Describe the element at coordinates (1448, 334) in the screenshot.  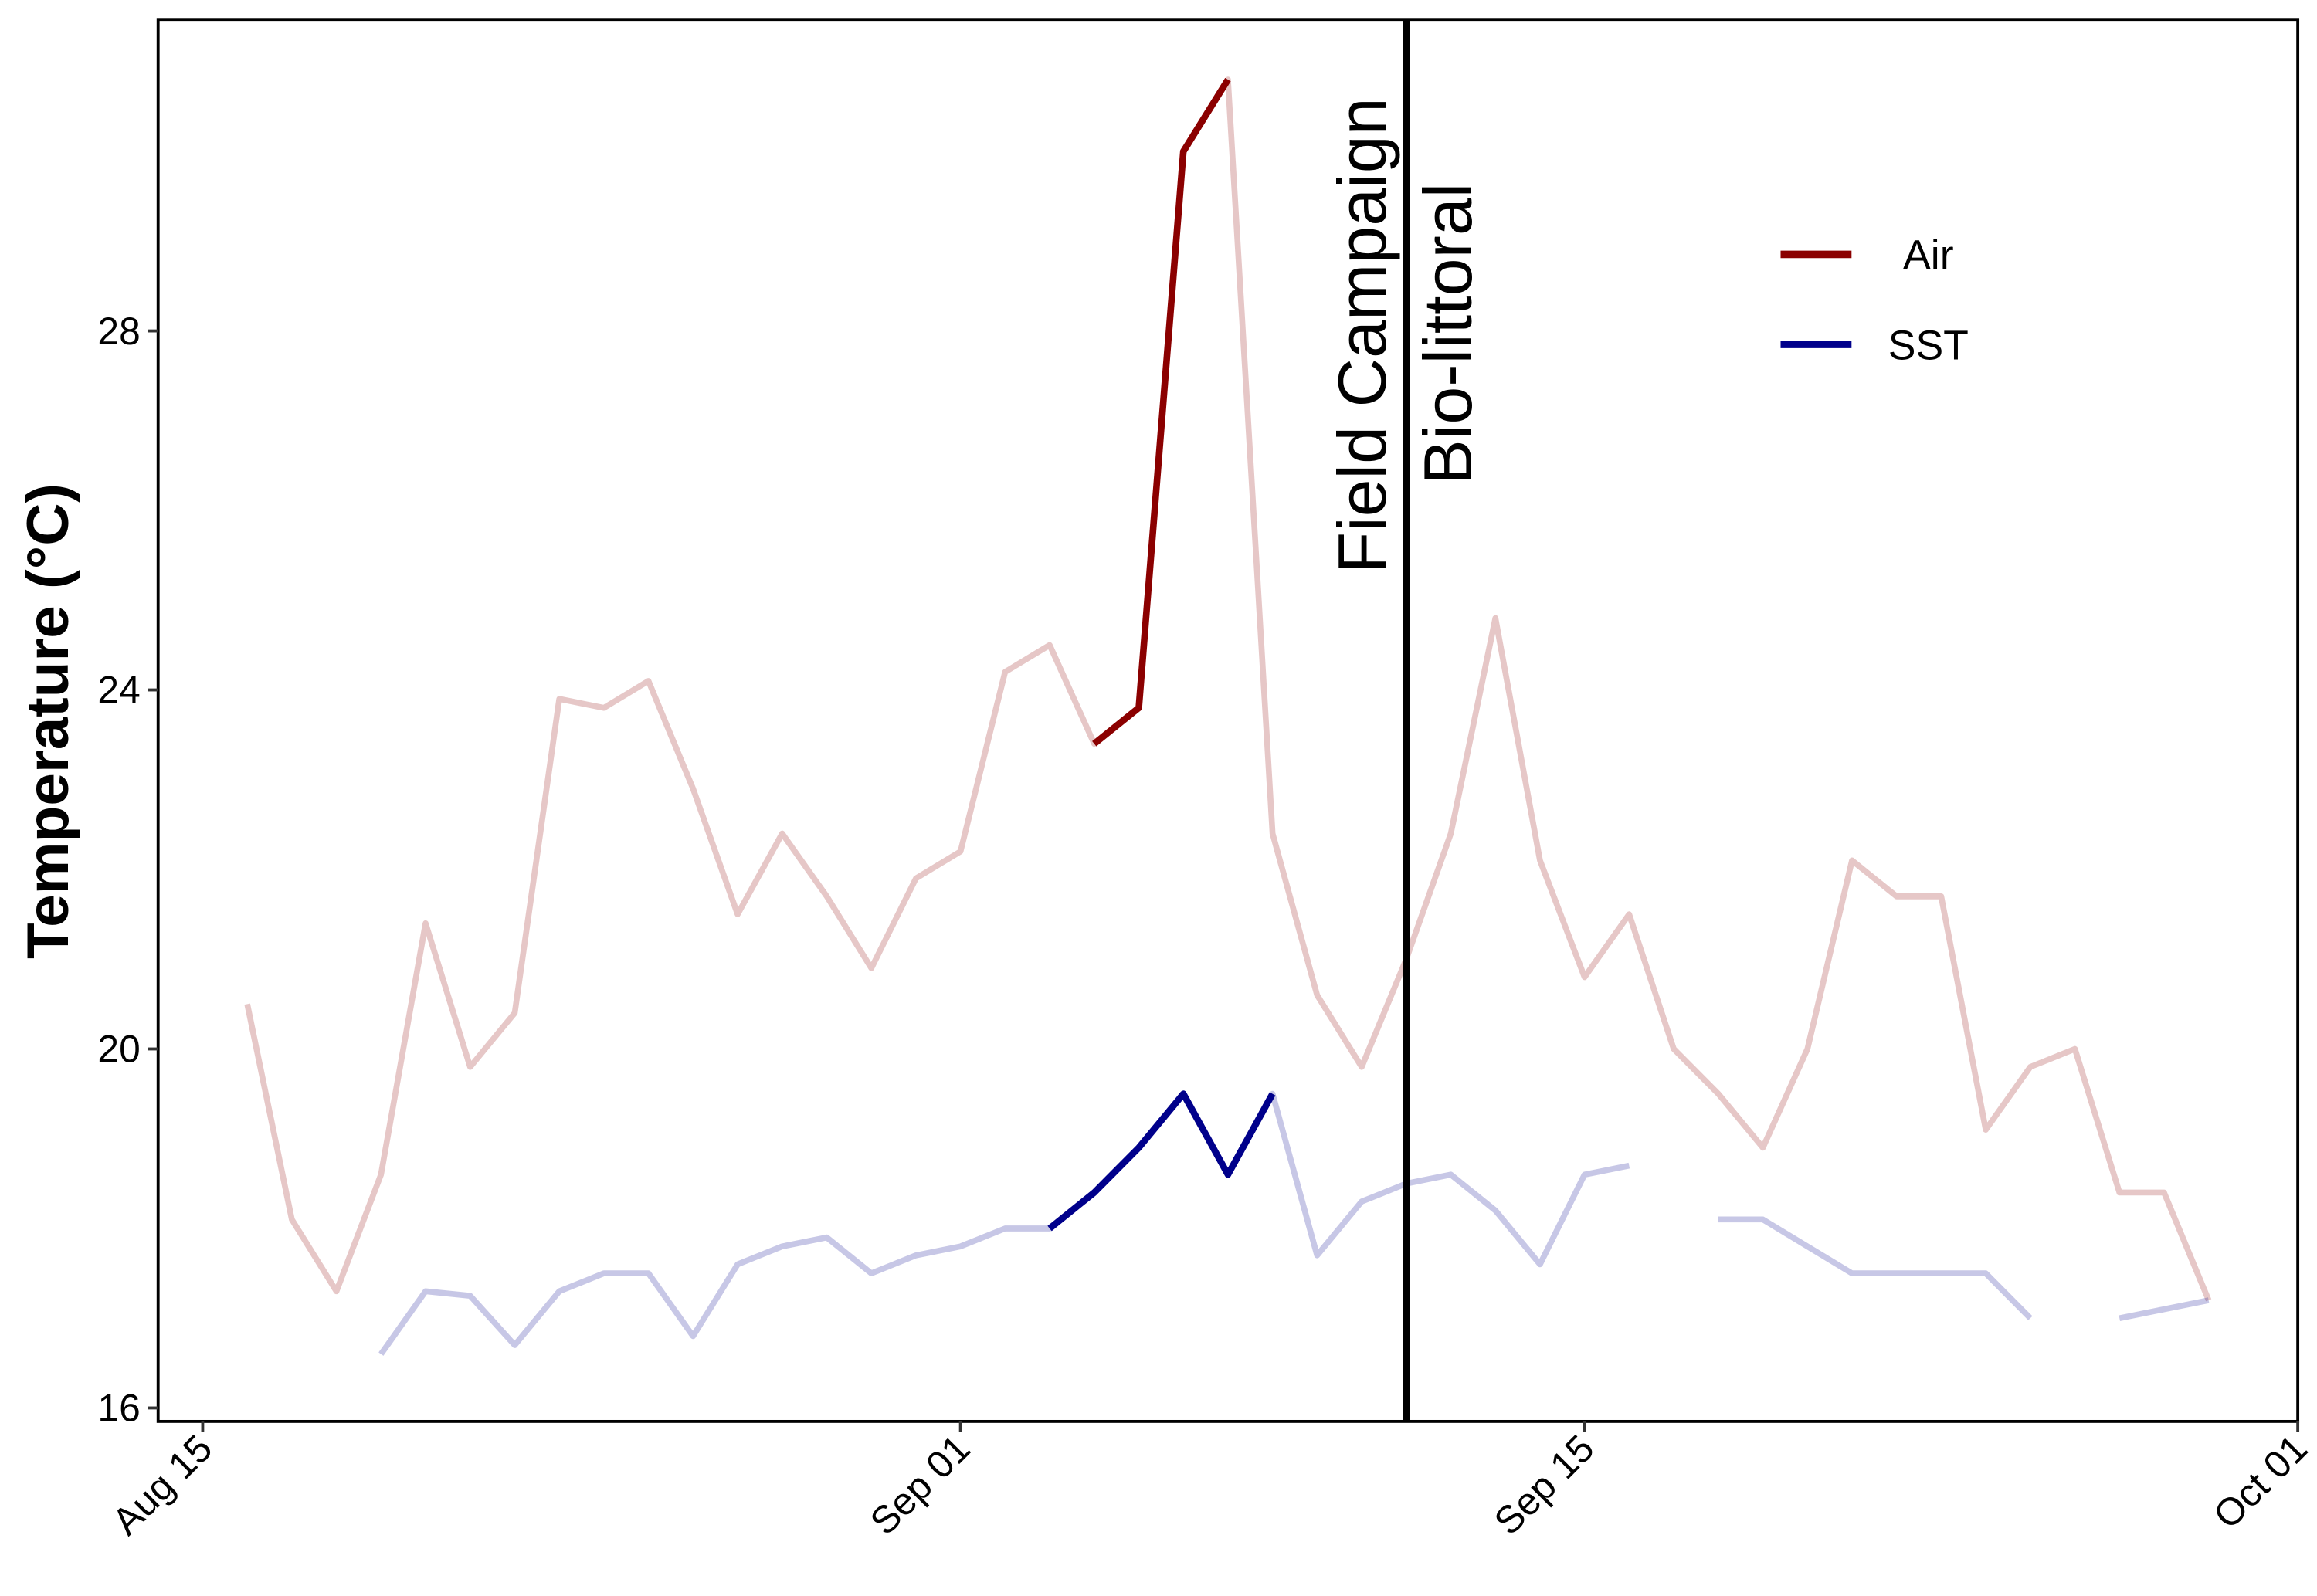
I see `event-label: Bio-littoral` at that location.